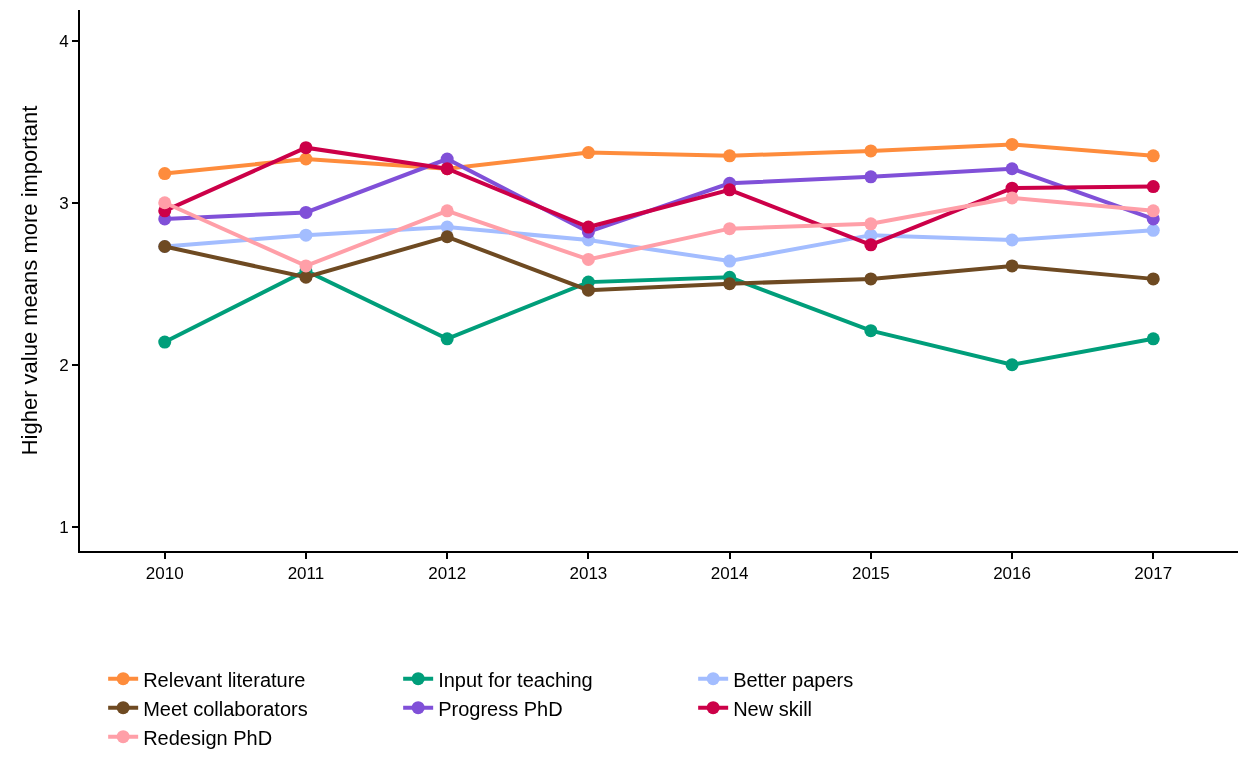 The height and width of the screenshot is (761, 1243). I want to click on y-tick-label: 1, so click(64, 527).